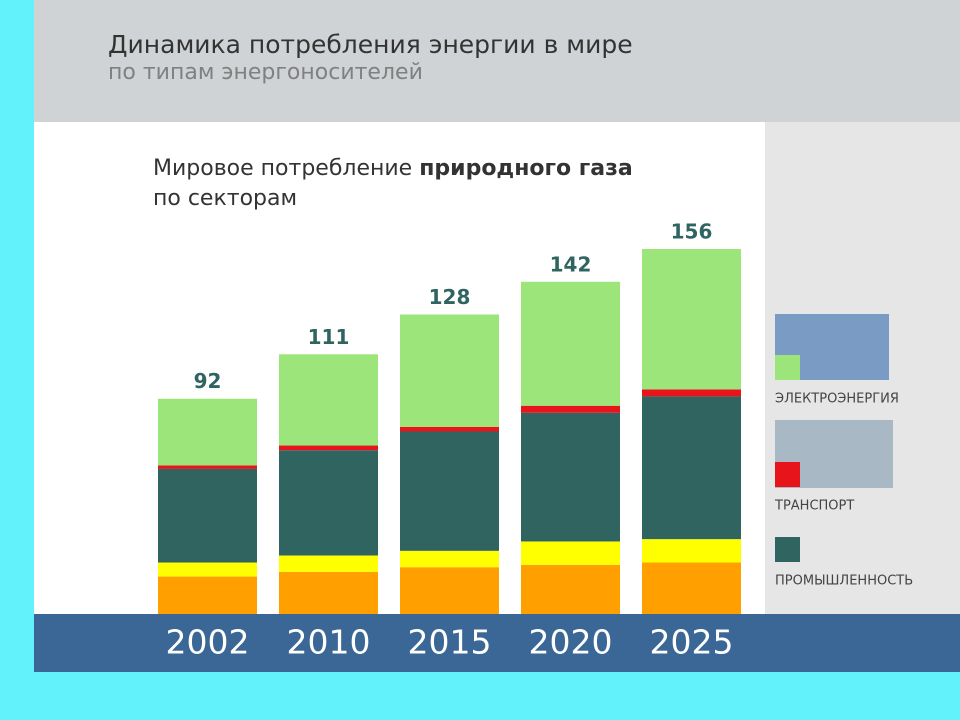  Describe the element at coordinates (370, 44) in the screenshot. I see `header-title: Динамика потребления энергии в мире` at that location.